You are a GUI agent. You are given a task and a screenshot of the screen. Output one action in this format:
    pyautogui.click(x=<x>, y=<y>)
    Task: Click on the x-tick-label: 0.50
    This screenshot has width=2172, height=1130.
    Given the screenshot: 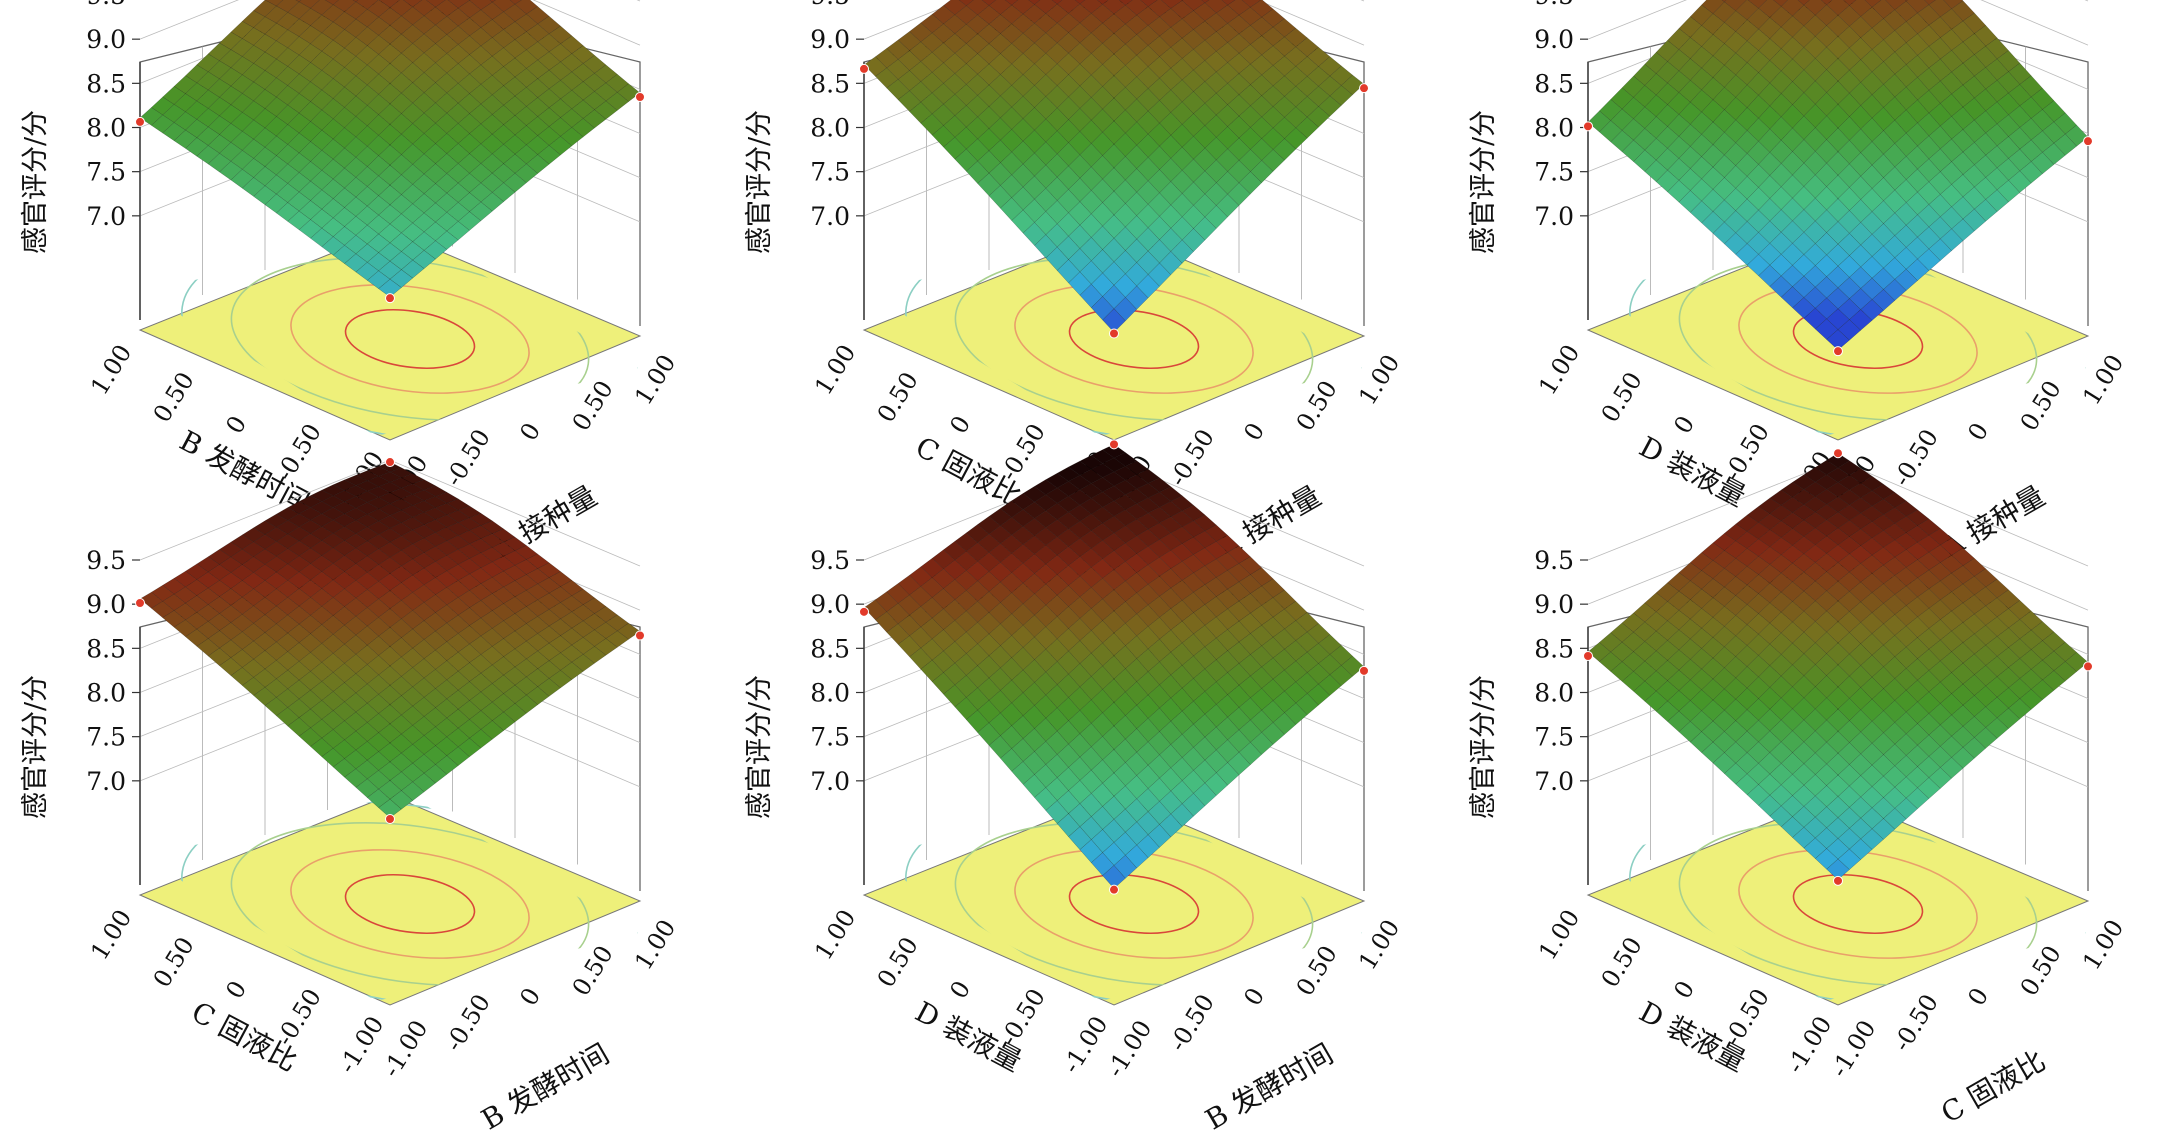 What is the action you would take?
    pyautogui.click(x=1317, y=971)
    